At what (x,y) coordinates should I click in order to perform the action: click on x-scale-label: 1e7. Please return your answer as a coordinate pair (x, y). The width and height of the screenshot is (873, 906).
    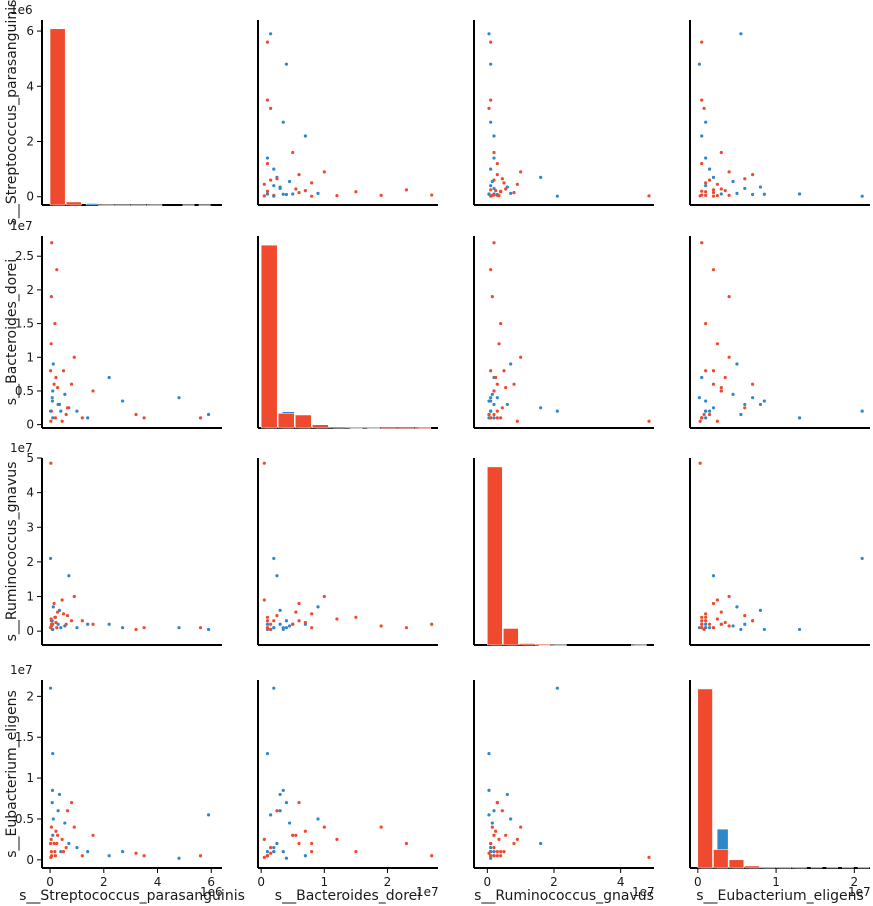
    Looking at the image, I should click on (859, 892).